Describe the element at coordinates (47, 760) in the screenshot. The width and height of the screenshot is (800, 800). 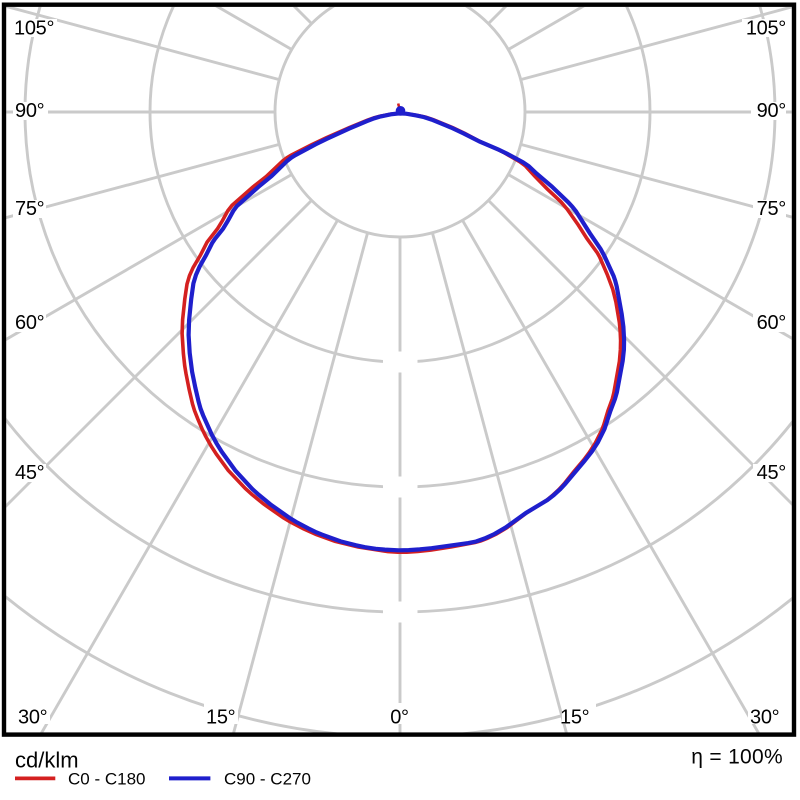
I see `svg-text: cd/klm` at that location.